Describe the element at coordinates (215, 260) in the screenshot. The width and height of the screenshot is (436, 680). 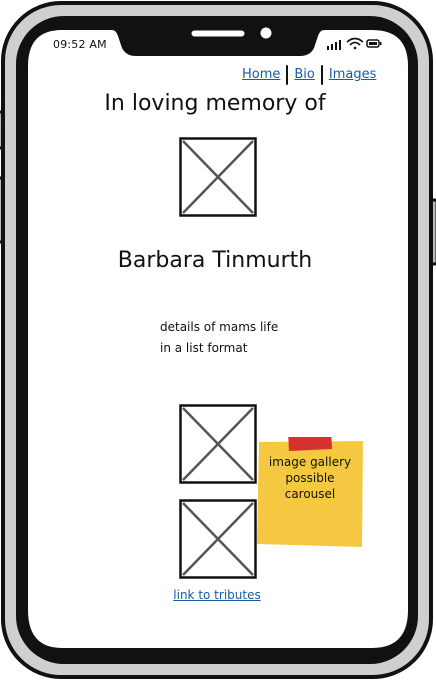
I see `person-name: Barbara Tinmurth` at that location.